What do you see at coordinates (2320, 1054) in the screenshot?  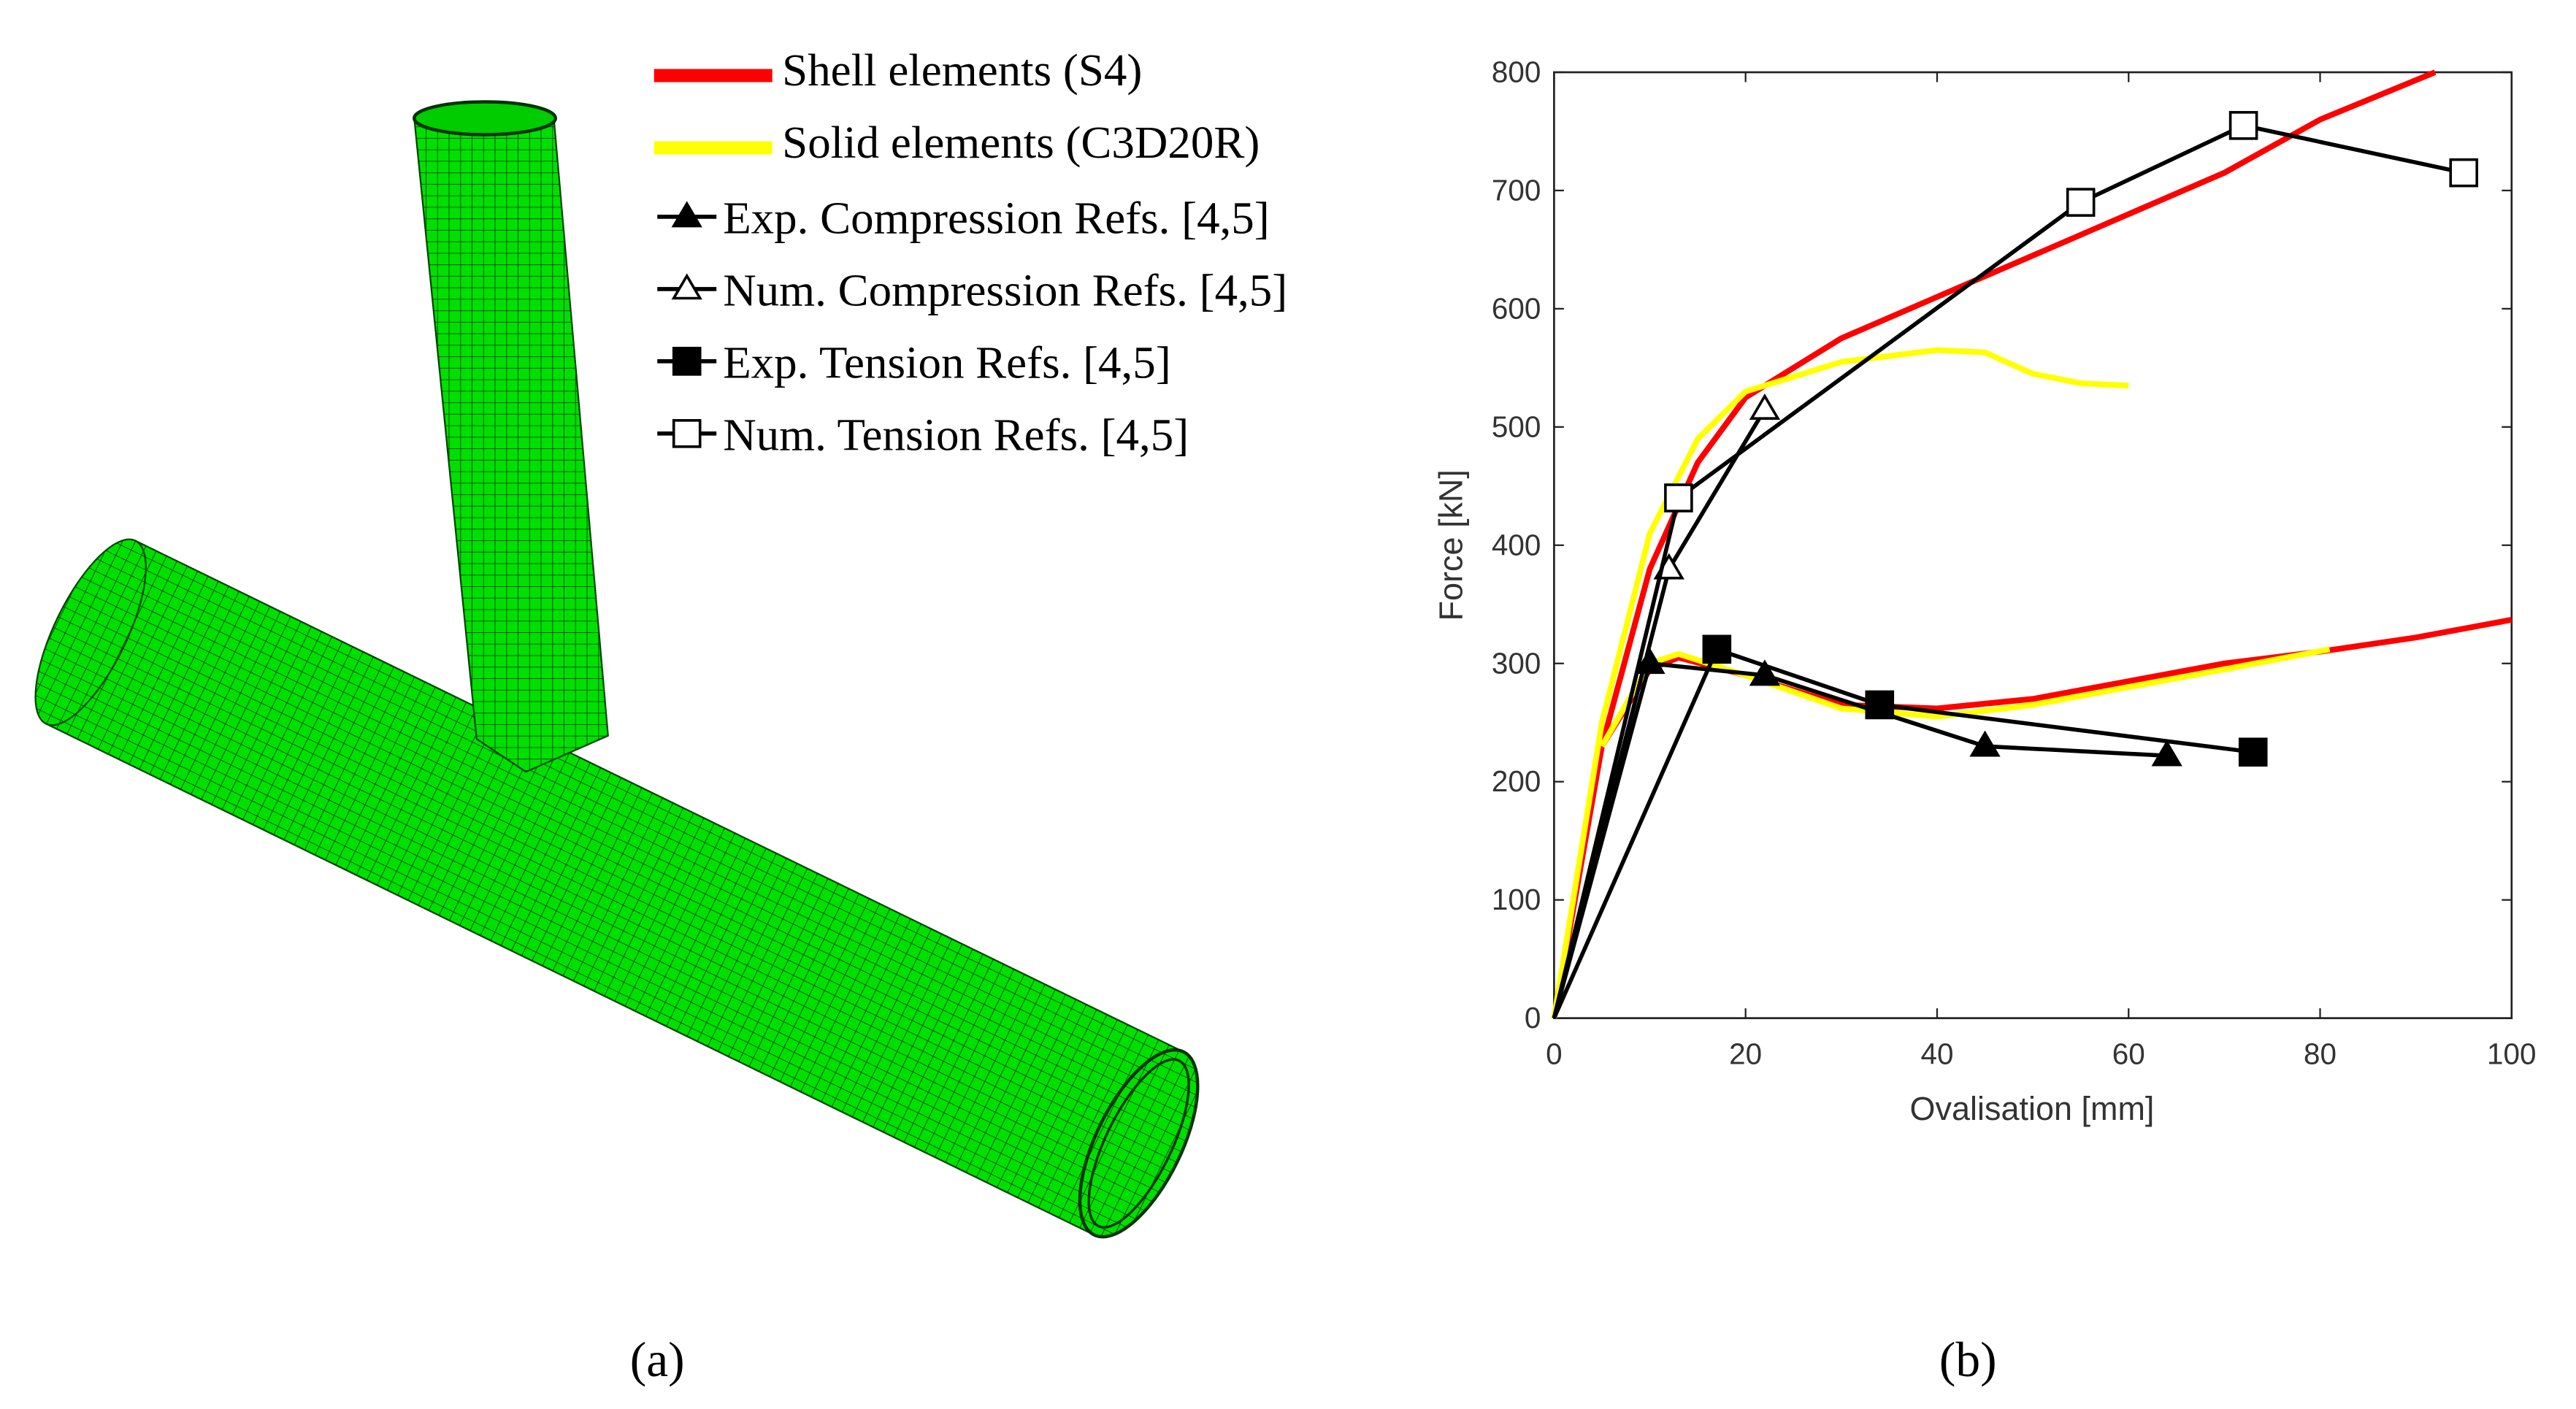 I see `x-tick-label: 80` at bounding box center [2320, 1054].